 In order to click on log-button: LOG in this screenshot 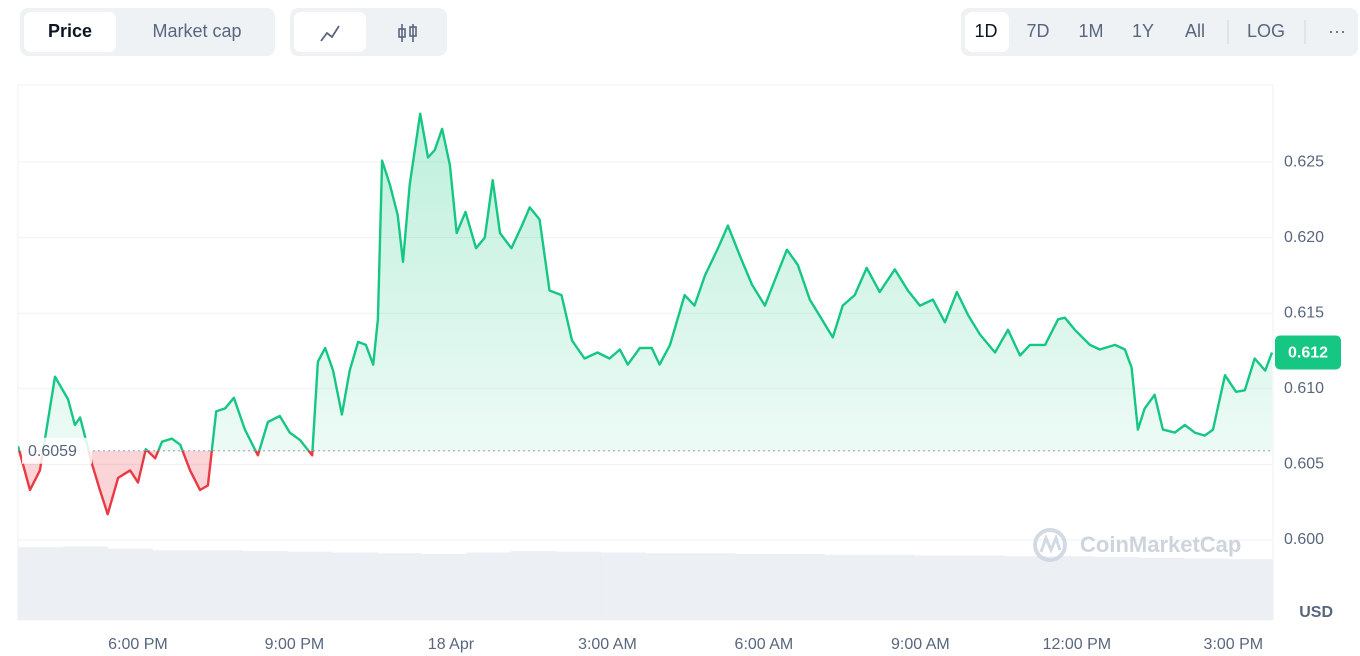, I will do `click(1266, 31)`.